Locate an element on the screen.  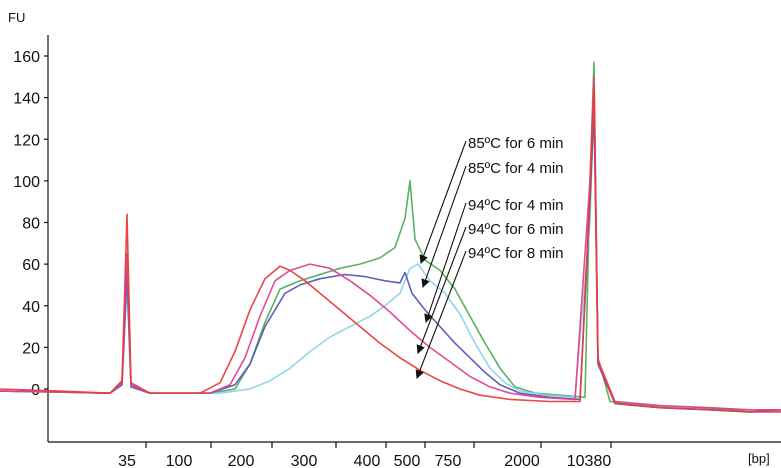
x-tick-label: 400 is located at coordinates (367, 460).